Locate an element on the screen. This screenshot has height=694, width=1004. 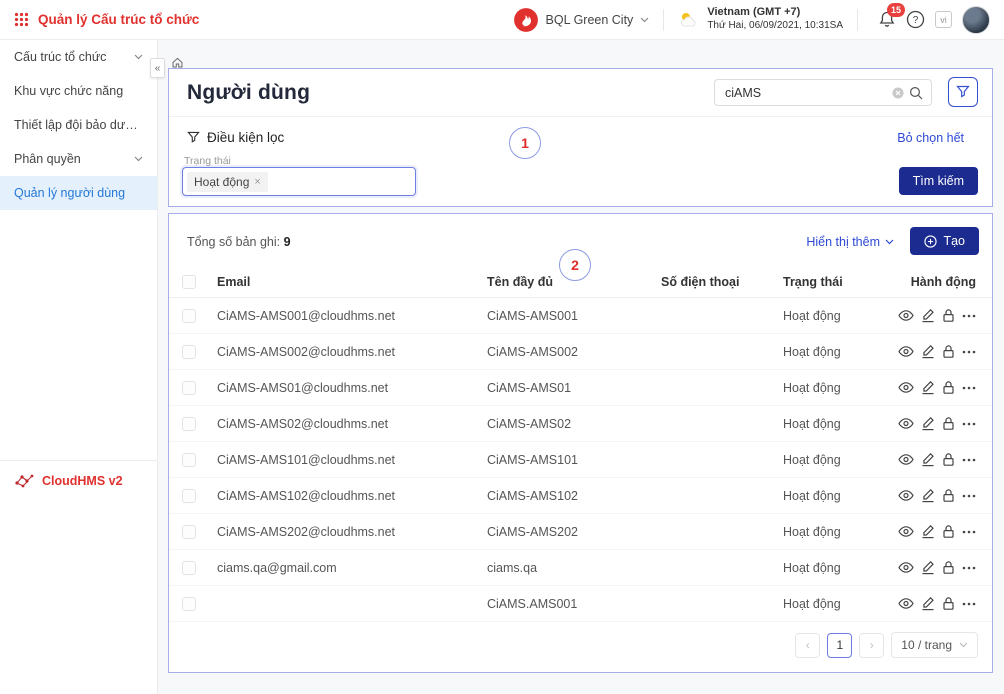
cell-fullname: CiAMS-AMS01 is located at coordinates (529, 387).